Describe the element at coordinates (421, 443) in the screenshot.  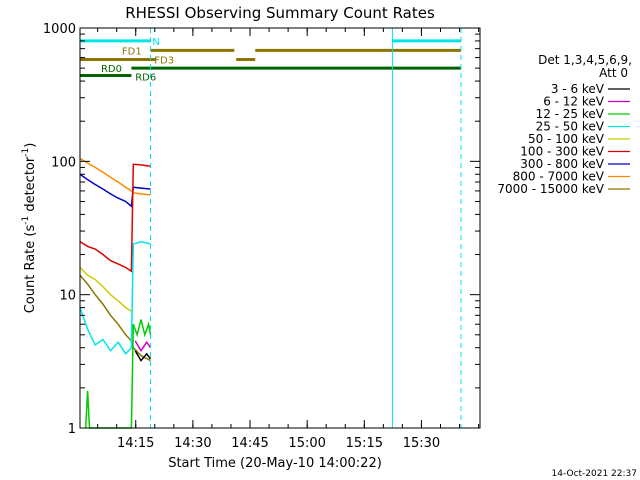
I see `x-tick-label: 15:30` at that location.